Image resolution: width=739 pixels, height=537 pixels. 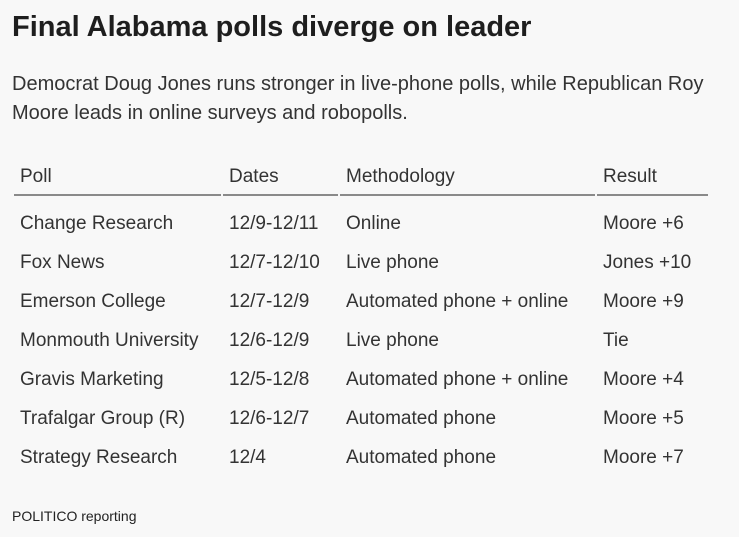 I want to click on poll-name-cell: Strategy Research, so click(x=99, y=457).